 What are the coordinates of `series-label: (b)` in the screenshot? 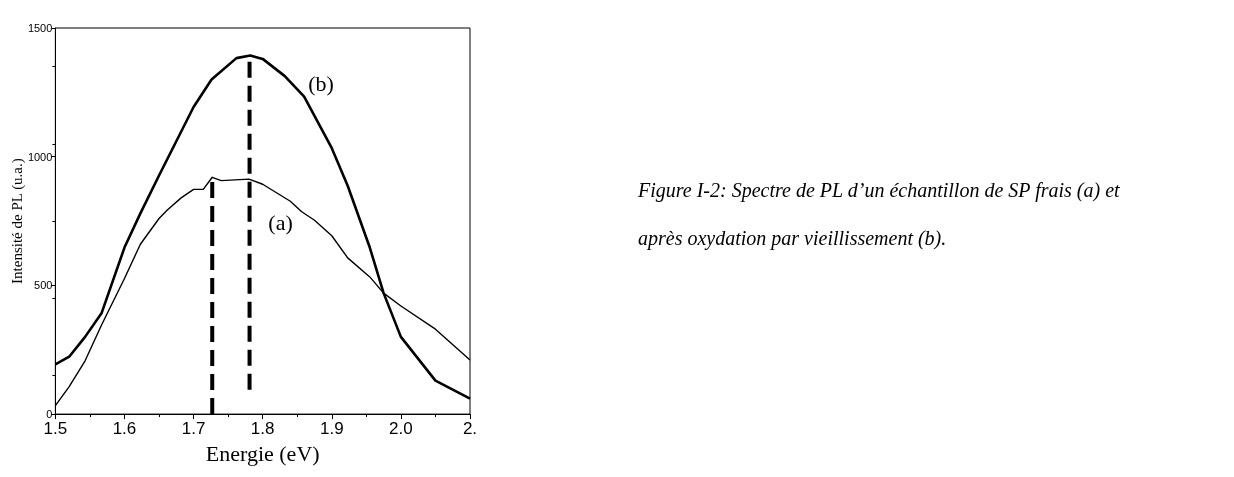 It's located at (321, 84).